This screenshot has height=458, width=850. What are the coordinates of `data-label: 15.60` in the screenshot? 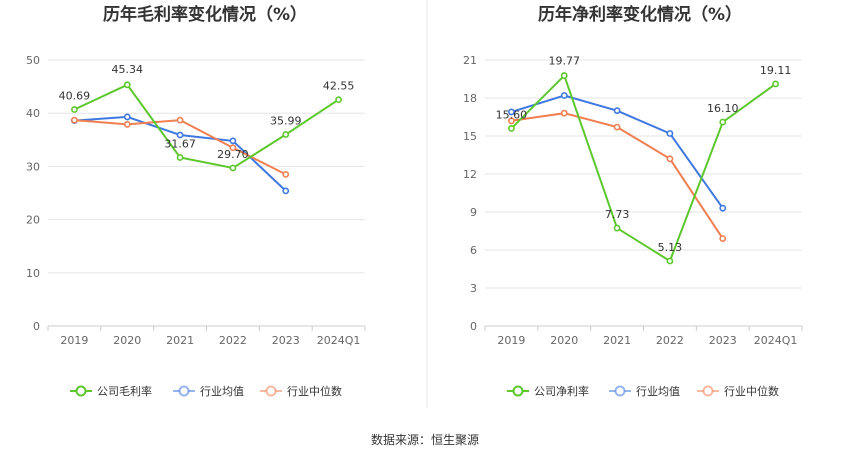 It's located at (512, 114).